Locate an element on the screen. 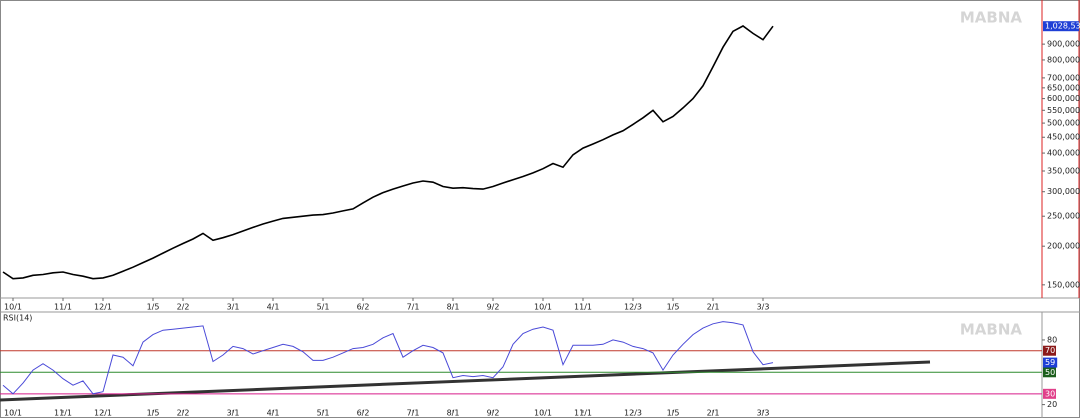 This screenshot has height=418, width=1080. y-tick-label: 80 is located at coordinates (1052, 339).